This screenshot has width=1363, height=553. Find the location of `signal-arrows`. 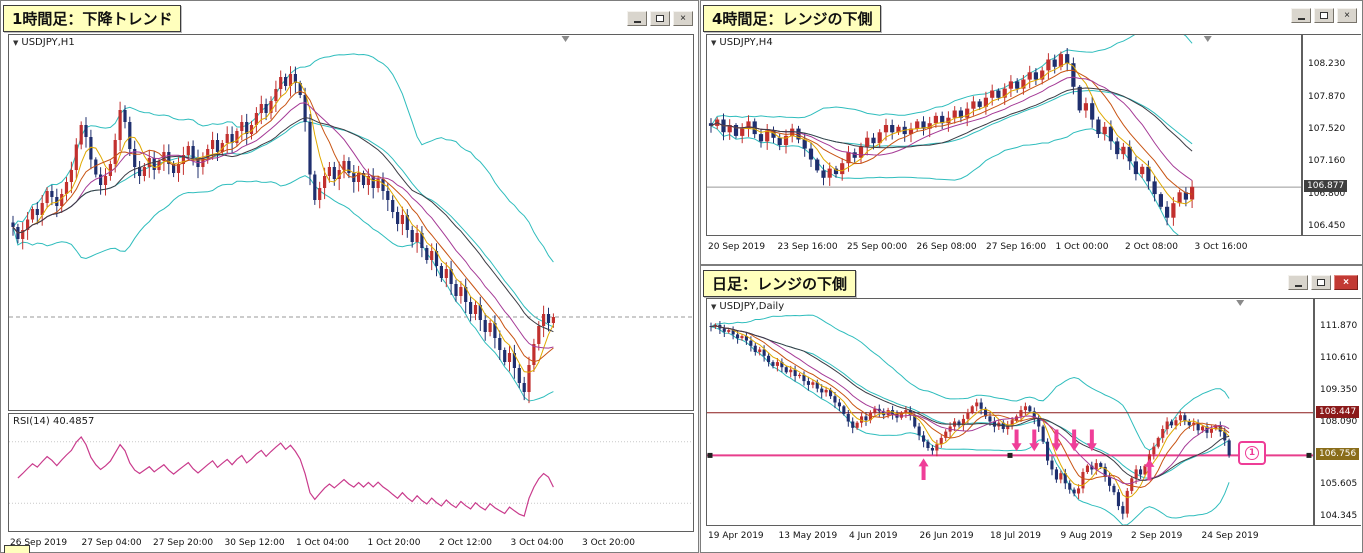

signal-arrows is located at coordinates (1036, 455).